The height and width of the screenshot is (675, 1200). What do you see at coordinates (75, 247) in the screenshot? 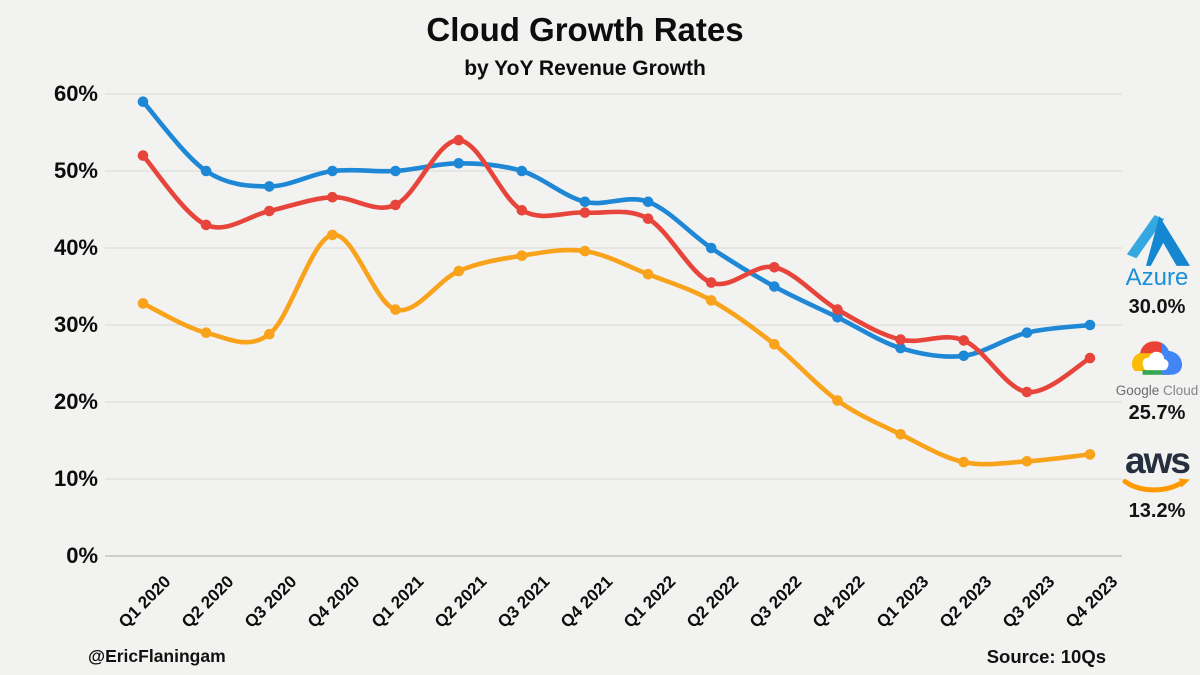
I see `y-axis-tick-label: 40%` at bounding box center [75, 247].